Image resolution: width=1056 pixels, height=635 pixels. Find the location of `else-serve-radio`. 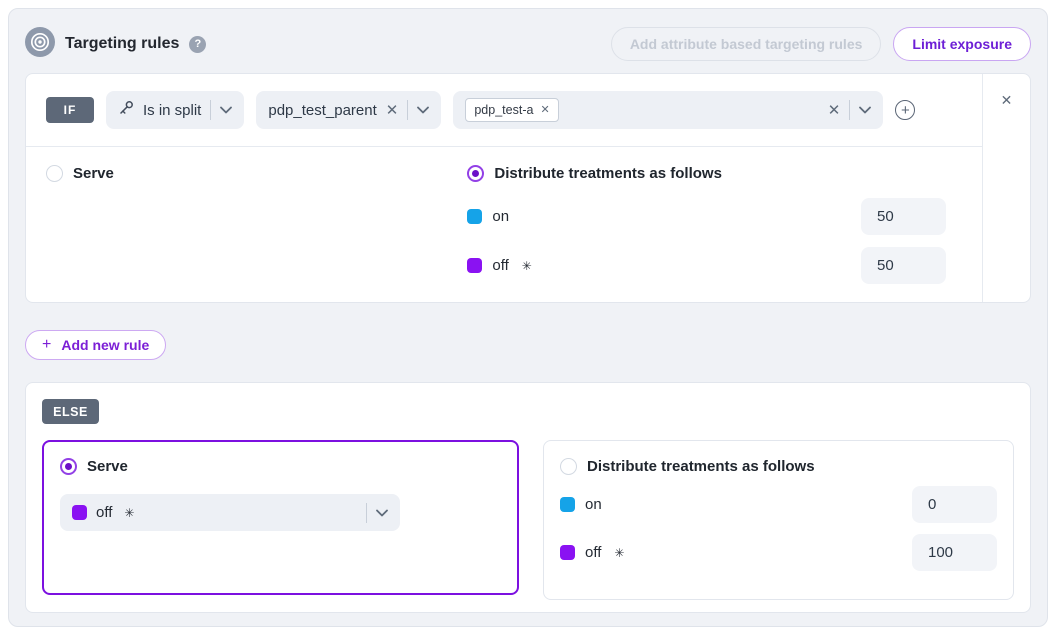

else-serve-radio is located at coordinates (68, 466).